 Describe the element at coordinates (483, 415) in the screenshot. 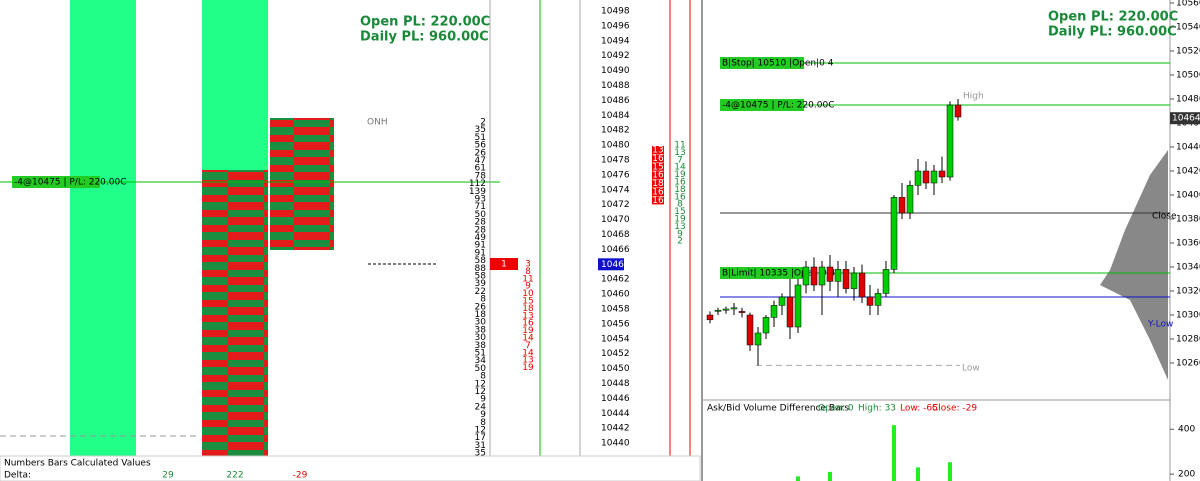

I see `delta-cell: 9` at that location.